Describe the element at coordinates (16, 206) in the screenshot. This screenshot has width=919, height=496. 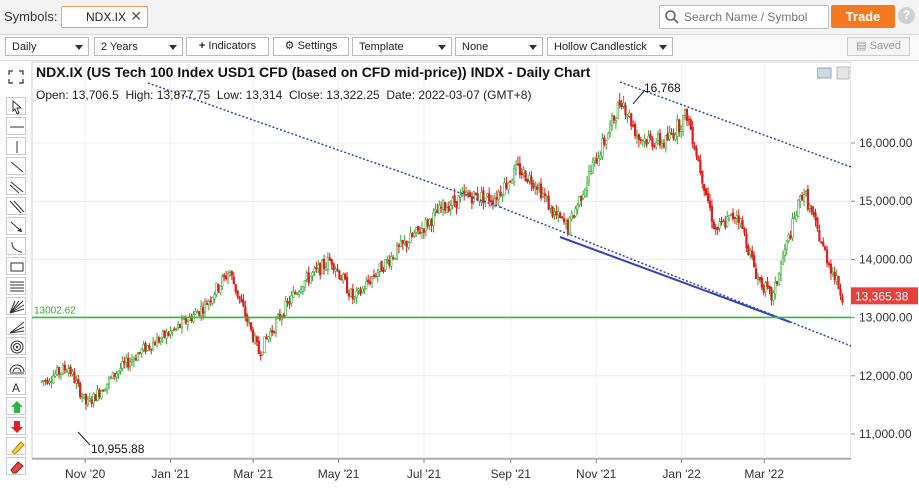
I see `channel-tool-icon` at that location.